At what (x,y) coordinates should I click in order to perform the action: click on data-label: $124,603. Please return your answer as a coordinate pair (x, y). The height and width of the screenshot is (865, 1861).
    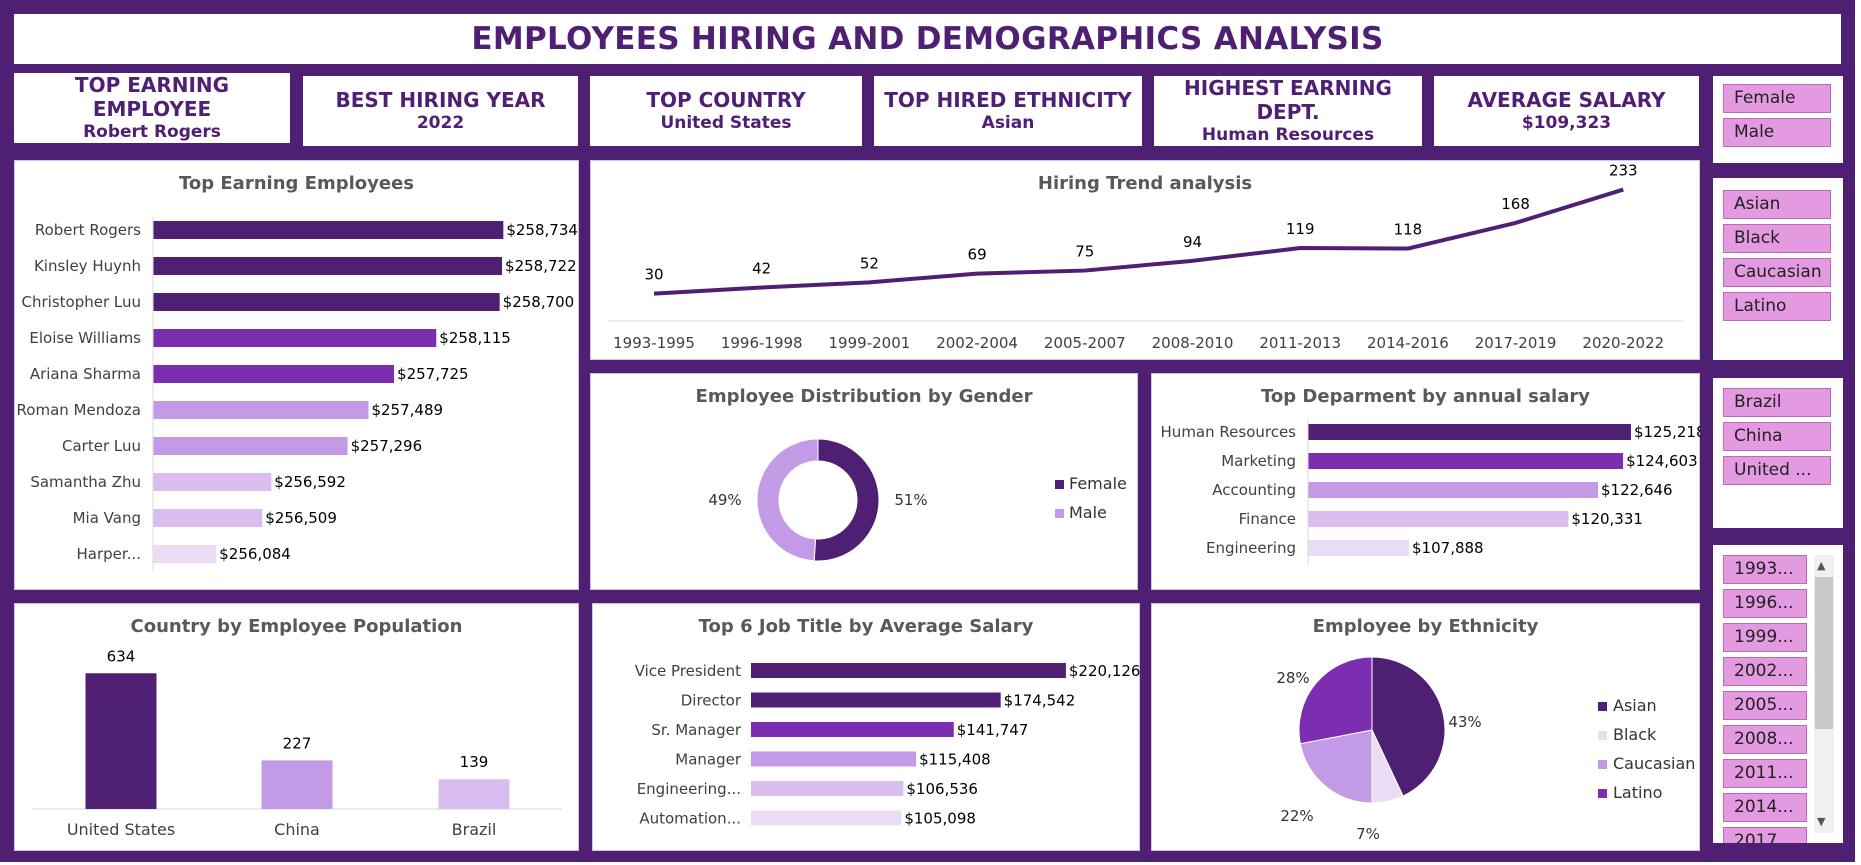
    Looking at the image, I should click on (1662, 461).